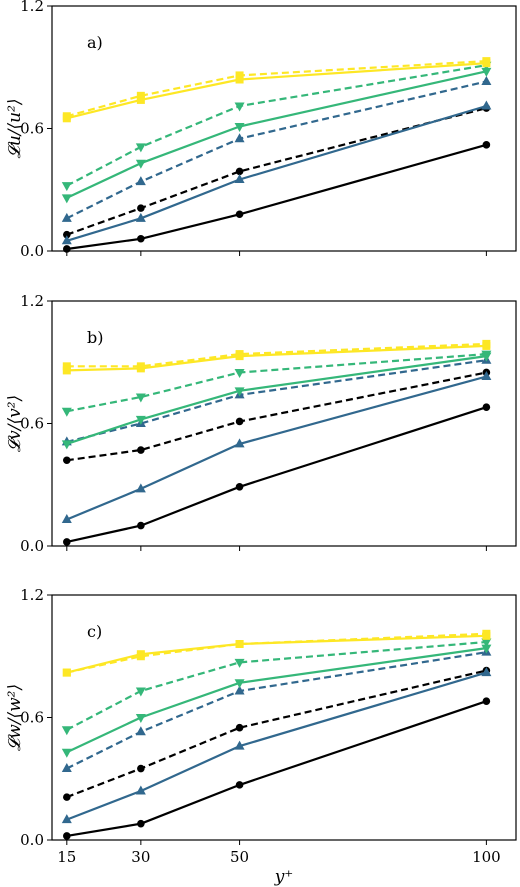  Describe the element at coordinates (94, 631) in the screenshot. I see `panel-label: c)` at that location.